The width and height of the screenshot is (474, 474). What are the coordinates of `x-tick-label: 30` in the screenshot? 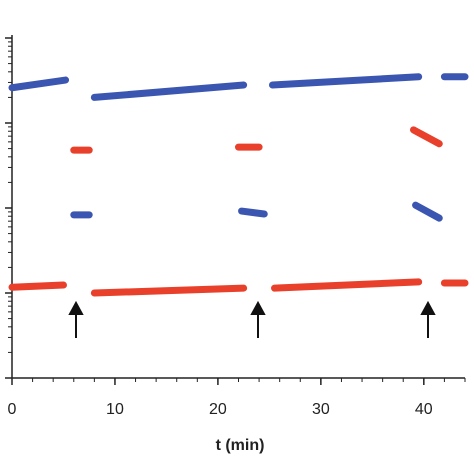 It's located at (321, 409).